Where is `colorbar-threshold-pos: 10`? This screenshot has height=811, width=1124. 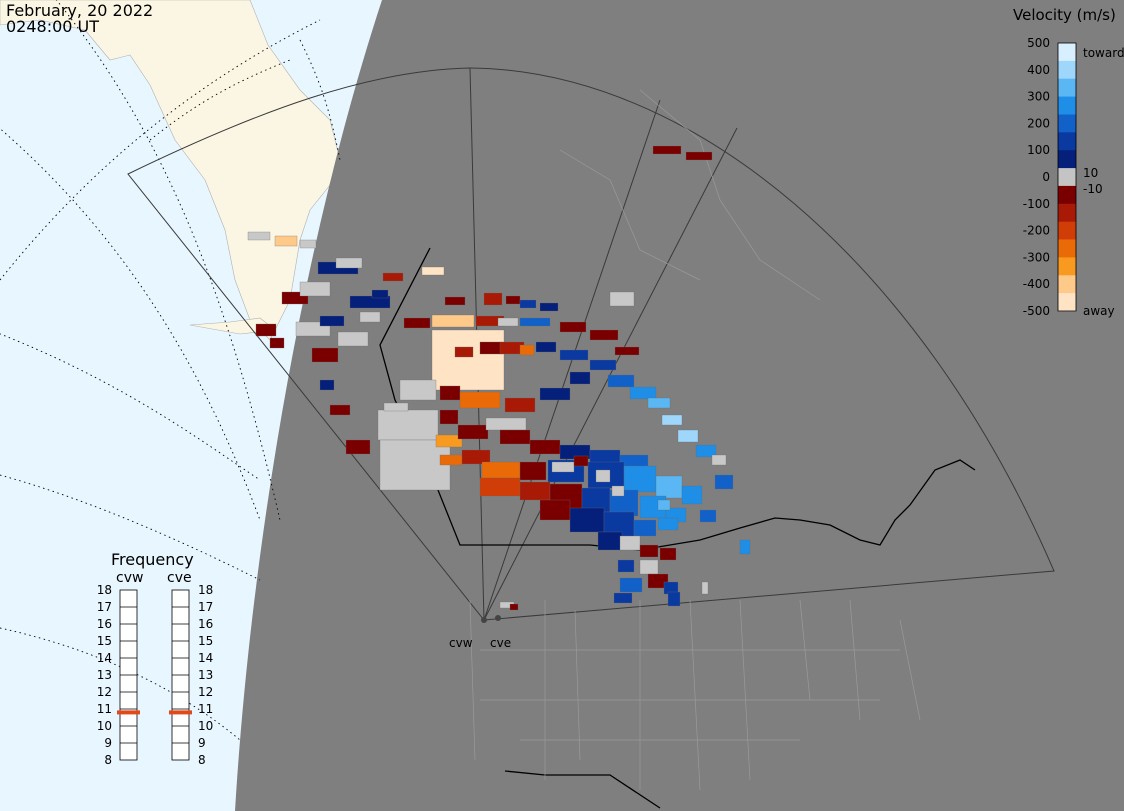
colorbar-threshold-pos: 10 is located at coordinates (1090, 173).